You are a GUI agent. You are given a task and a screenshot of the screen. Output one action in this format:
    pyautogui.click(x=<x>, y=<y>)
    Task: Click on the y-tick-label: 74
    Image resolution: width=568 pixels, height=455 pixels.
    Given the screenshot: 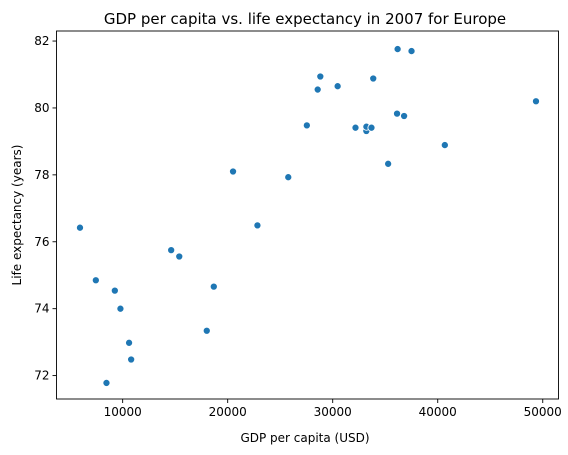 What is the action you would take?
    pyautogui.click(x=41, y=309)
    